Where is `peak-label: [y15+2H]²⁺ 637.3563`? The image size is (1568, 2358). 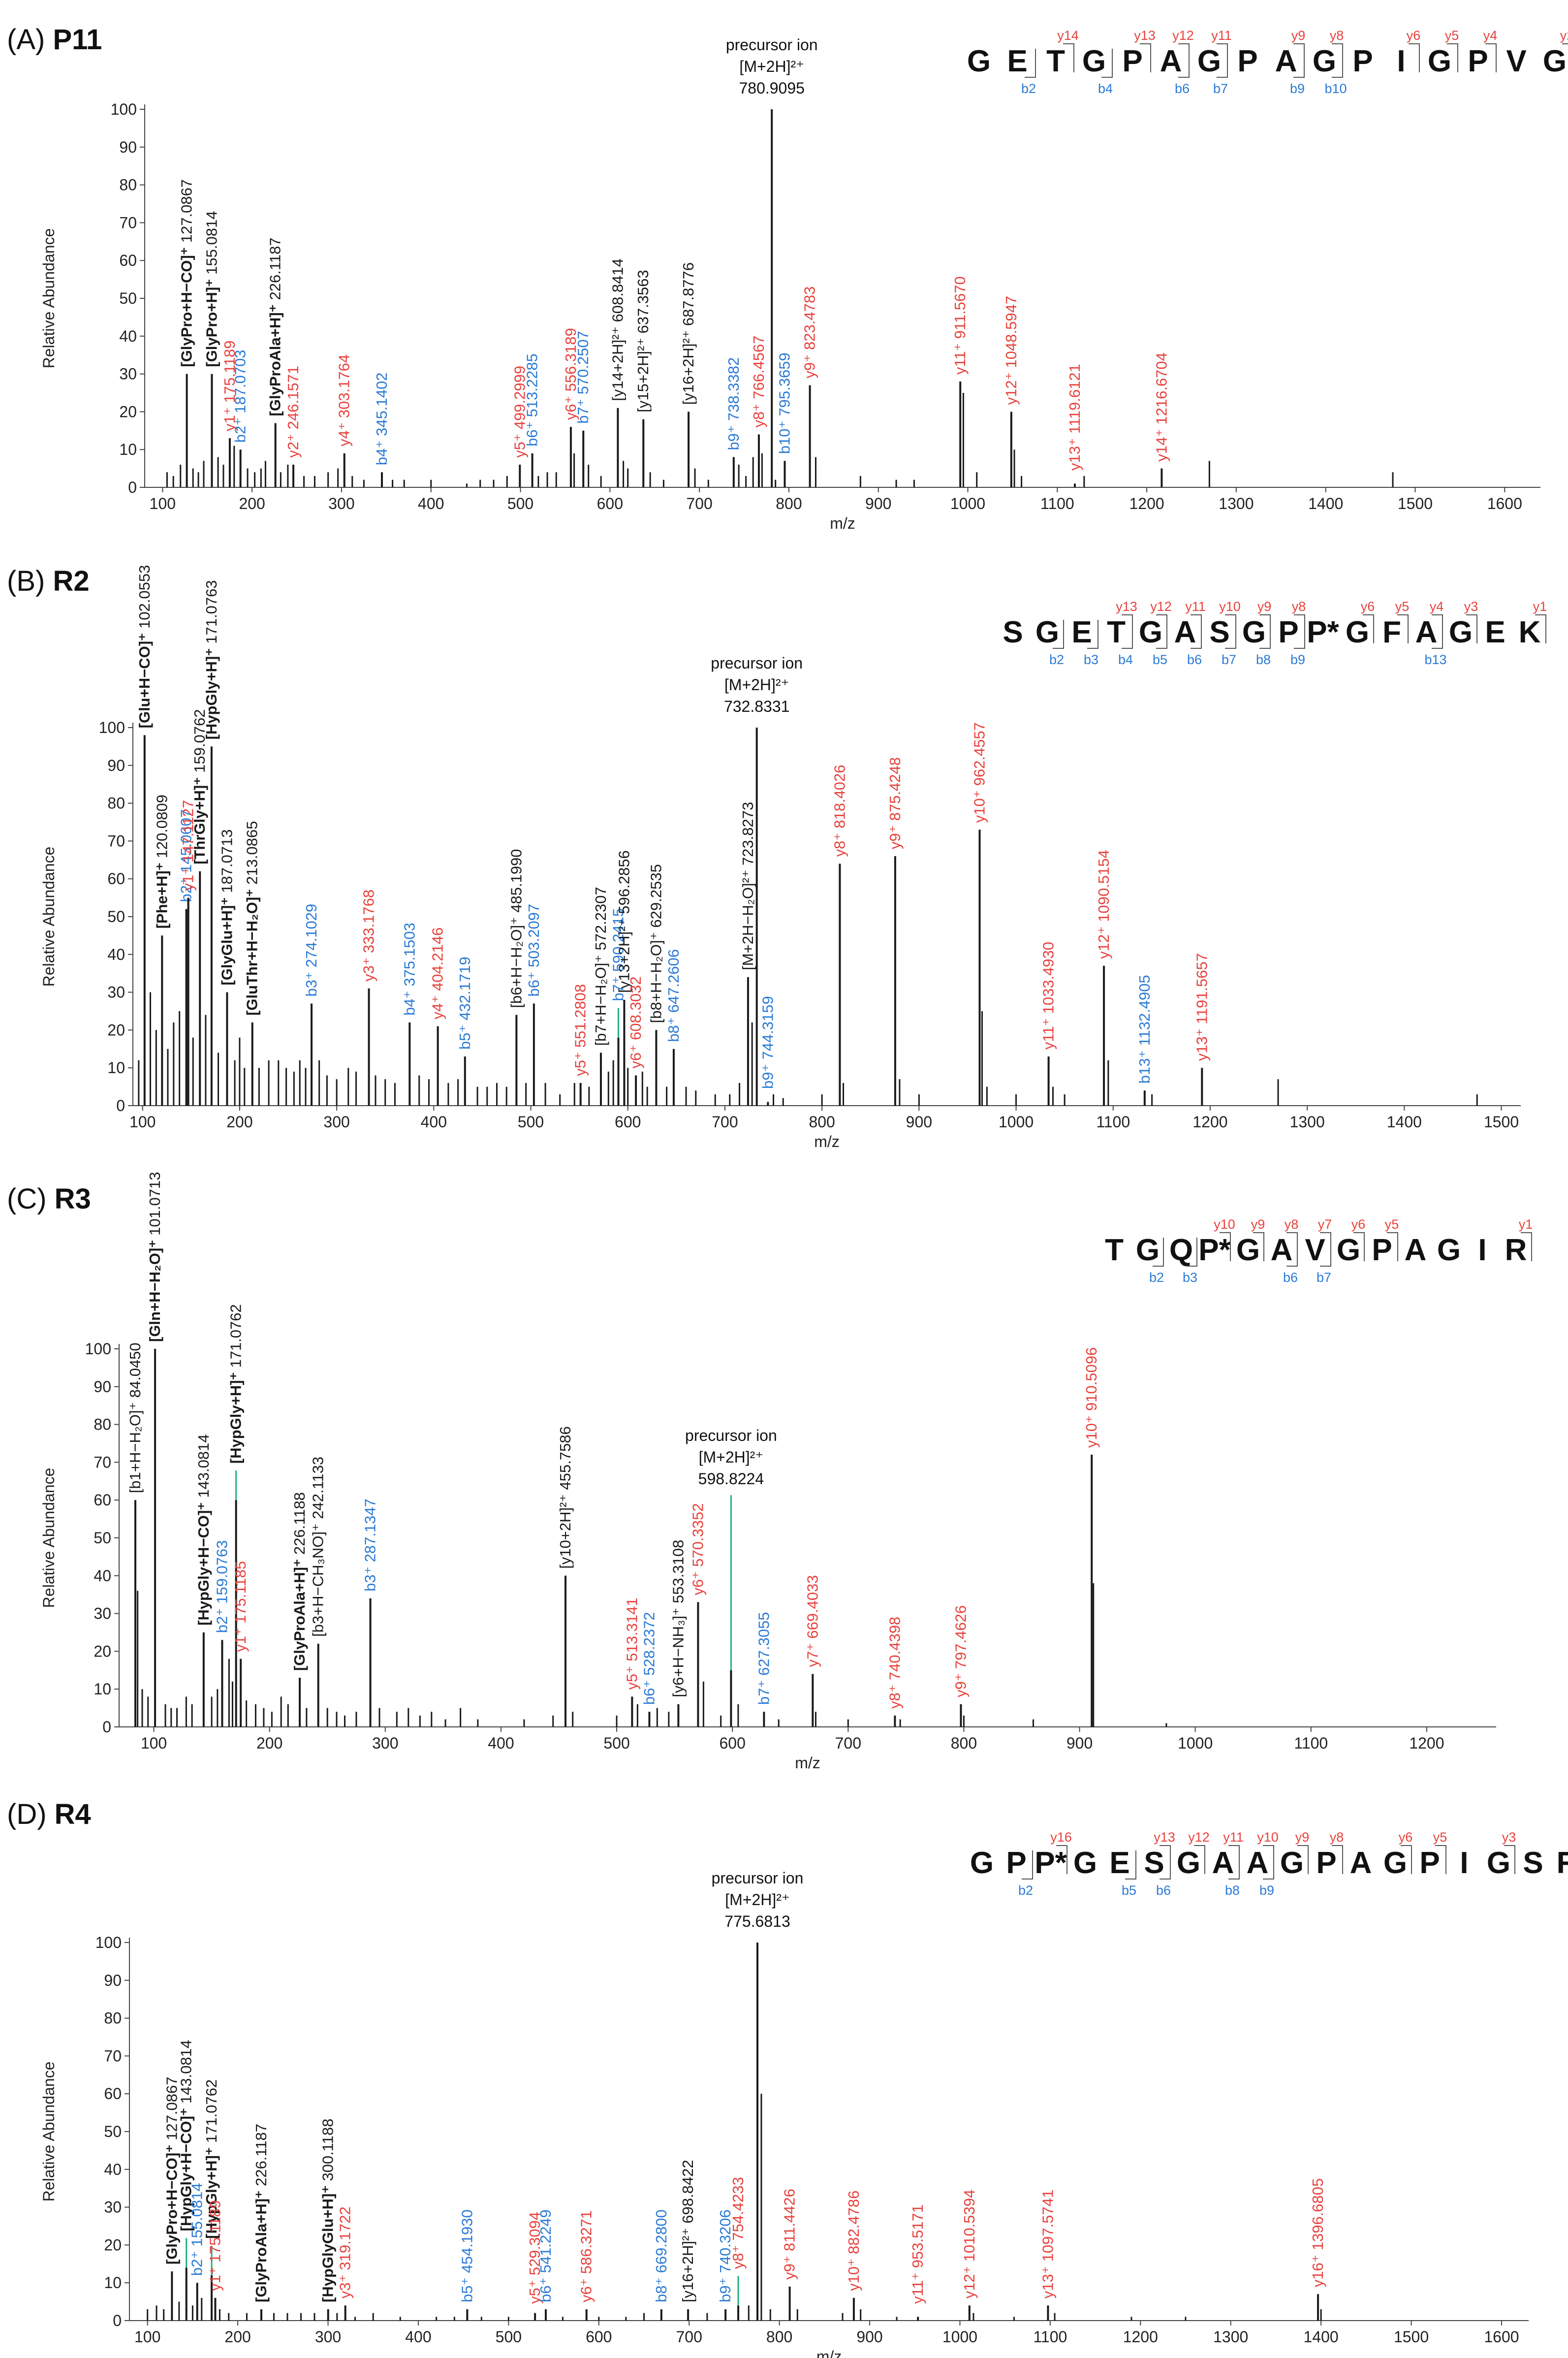
peak-label: [y15+2H]²⁺ 637.3563 is located at coordinates (643, 341).